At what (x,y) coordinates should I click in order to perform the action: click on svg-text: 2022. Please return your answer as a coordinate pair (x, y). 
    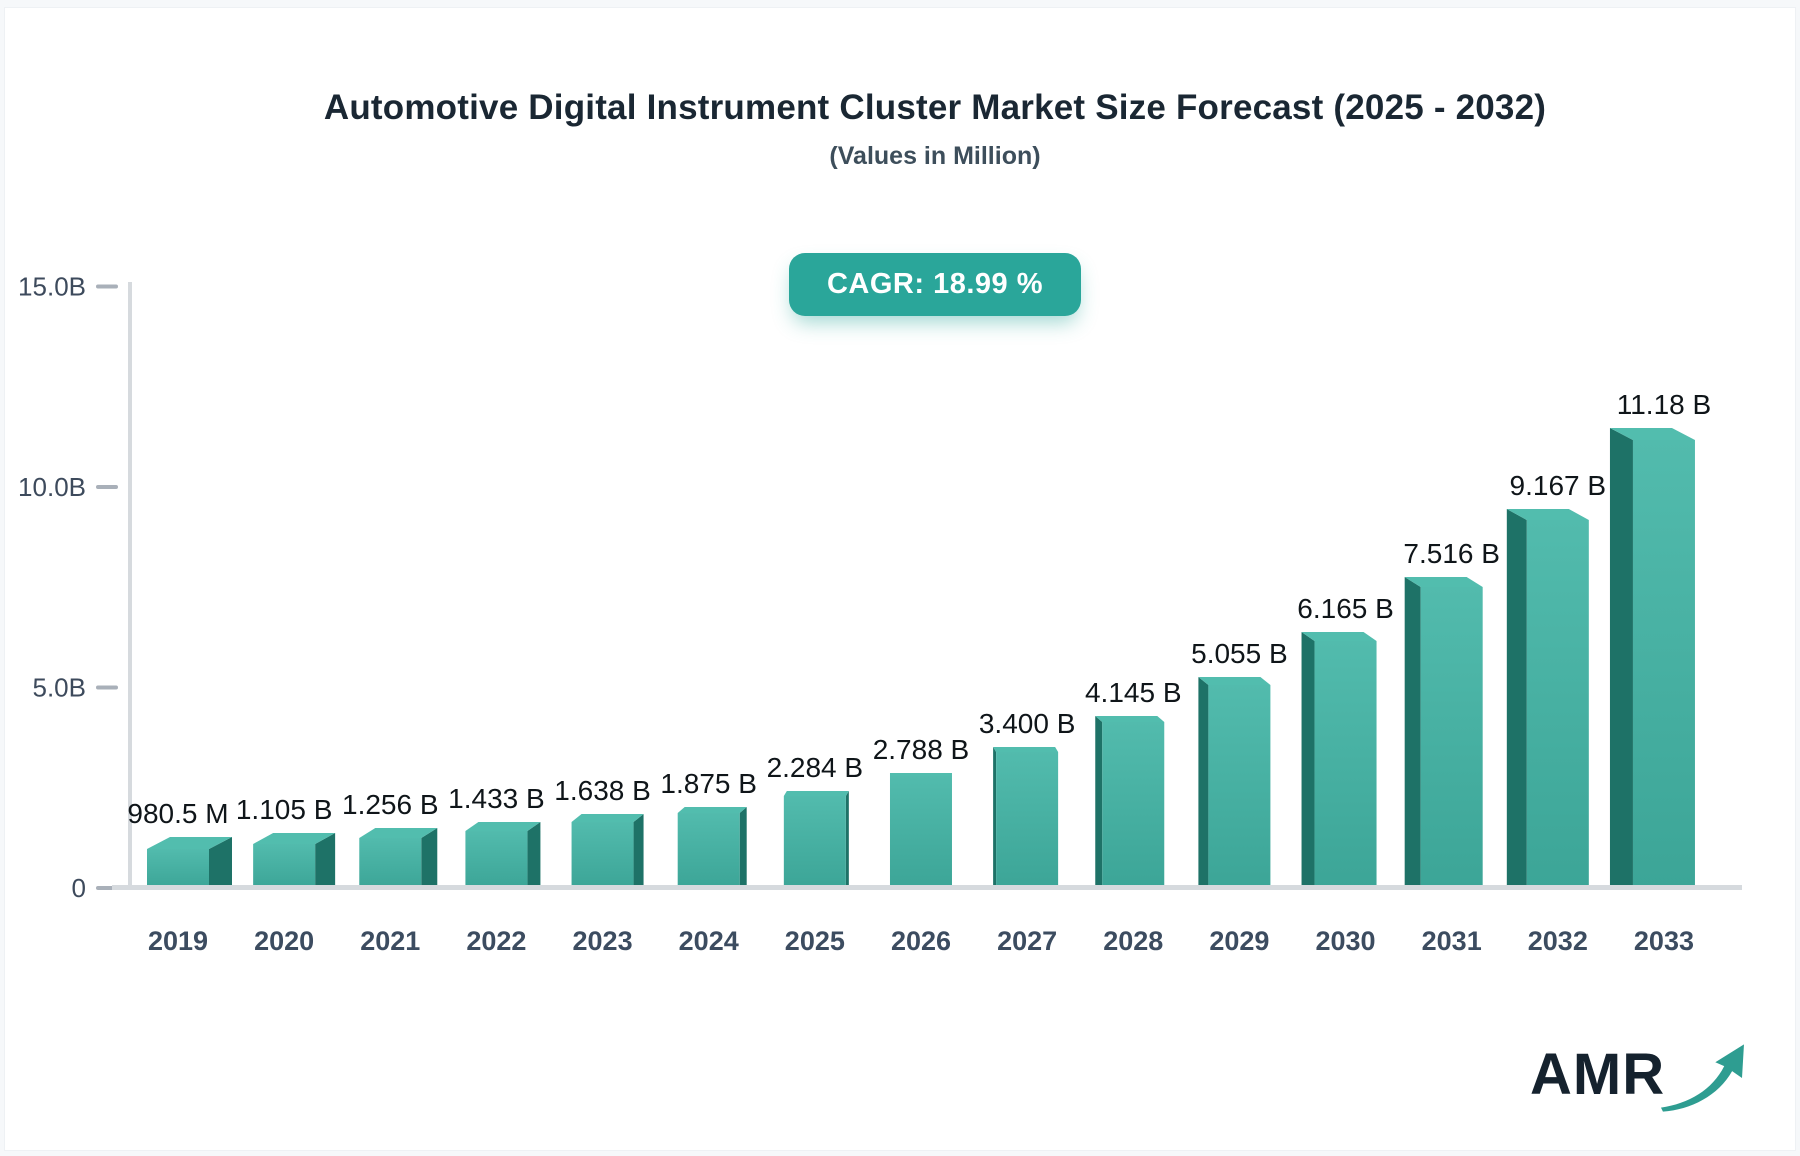
    Looking at the image, I should click on (496, 941).